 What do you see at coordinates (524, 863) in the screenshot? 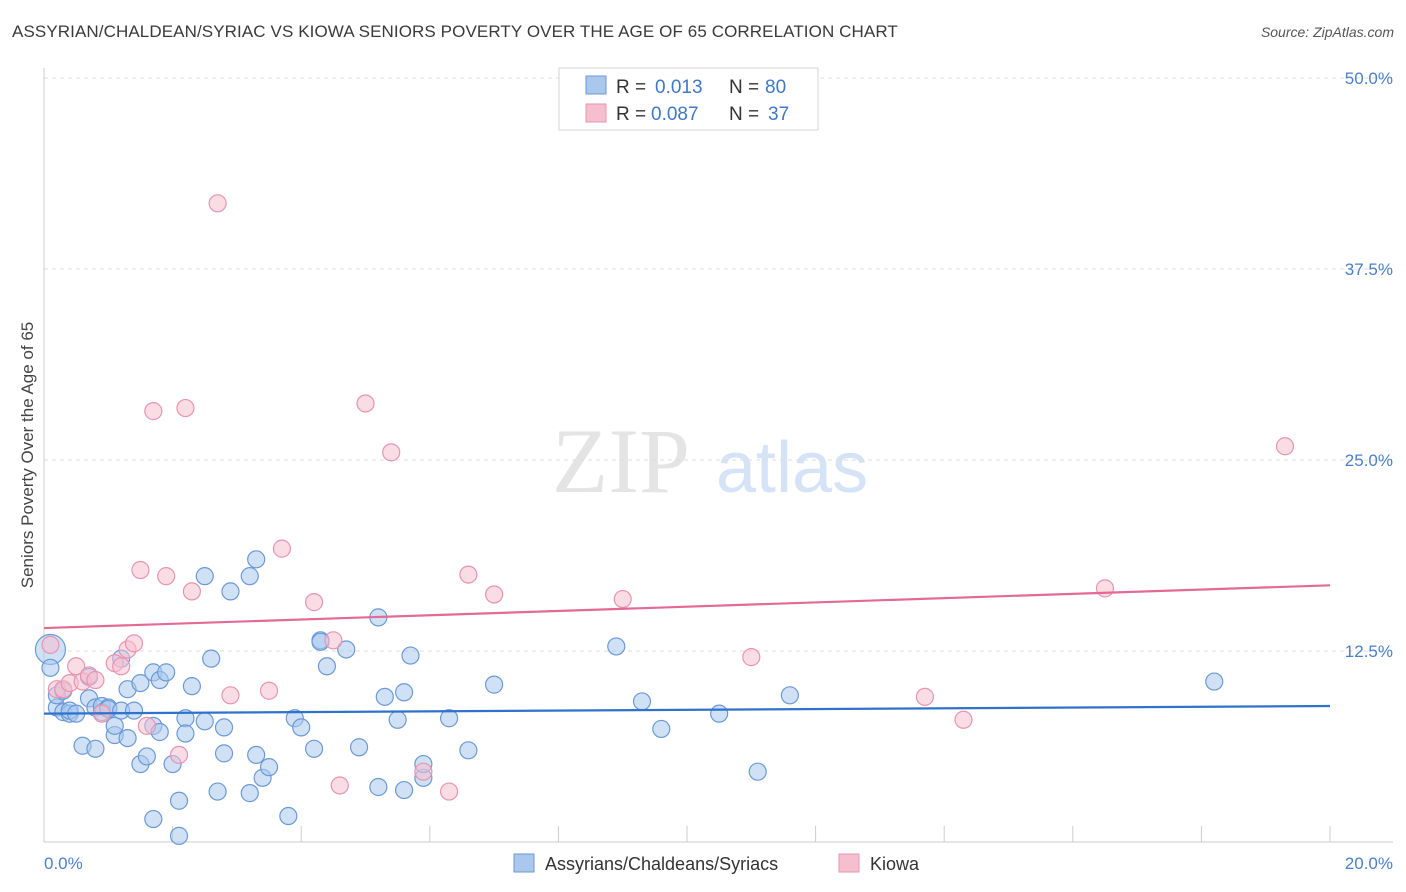
I see `bottom-legend-swatch-blue` at bounding box center [524, 863].